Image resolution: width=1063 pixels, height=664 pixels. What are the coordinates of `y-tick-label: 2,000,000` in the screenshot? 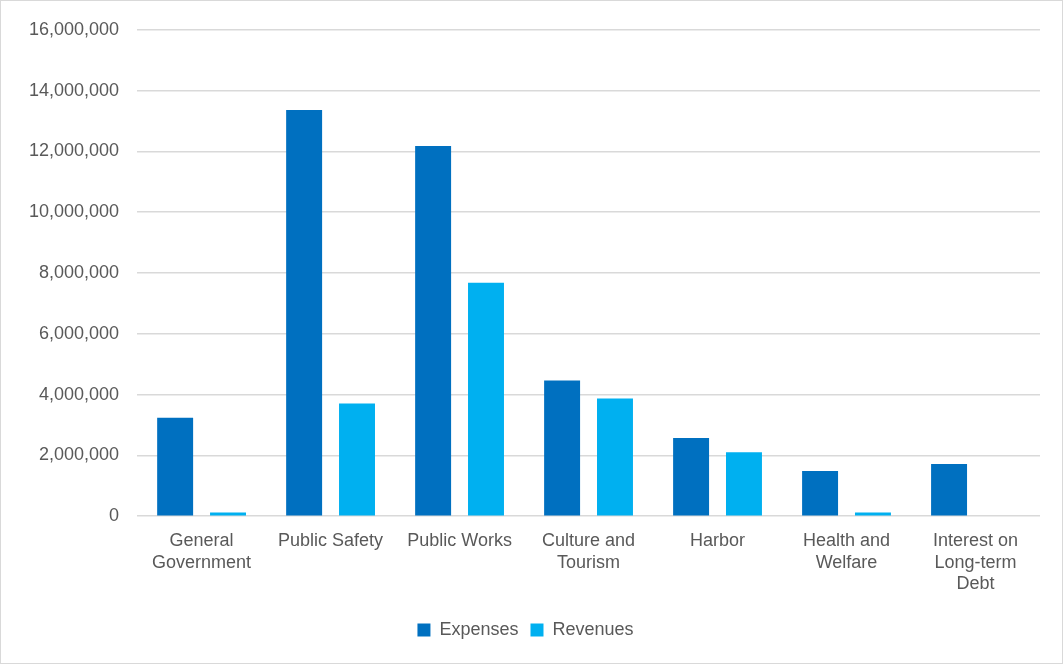 It's located at (79, 454).